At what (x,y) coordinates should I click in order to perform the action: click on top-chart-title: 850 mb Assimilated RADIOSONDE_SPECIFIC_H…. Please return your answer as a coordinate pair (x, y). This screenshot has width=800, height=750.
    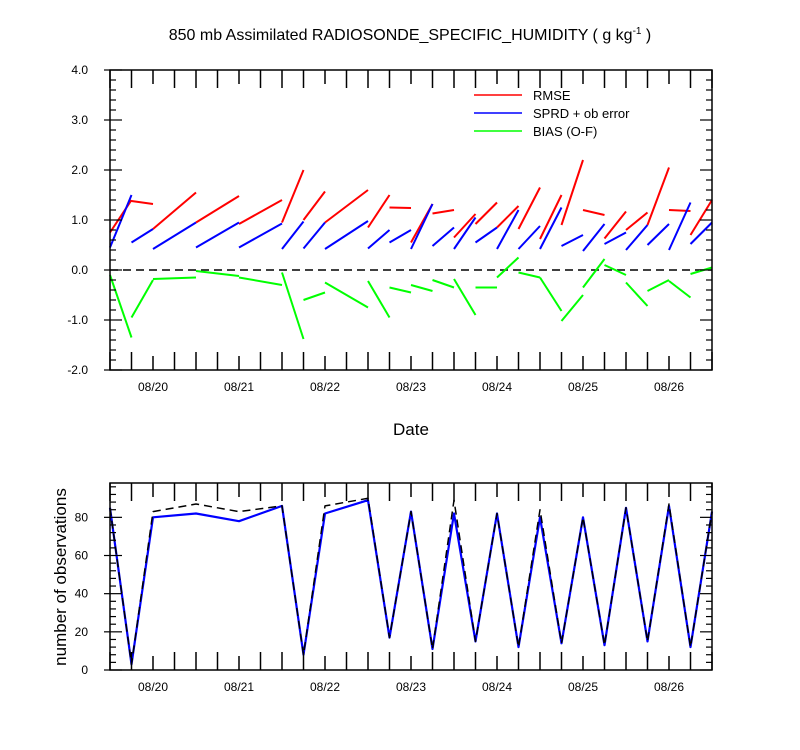
    Looking at the image, I should click on (410, 35).